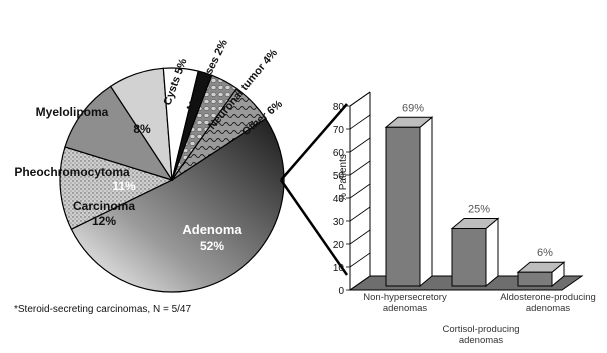  What do you see at coordinates (314, 142) in the screenshot?
I see `connector-line-top` at bounding box center [314, 142].